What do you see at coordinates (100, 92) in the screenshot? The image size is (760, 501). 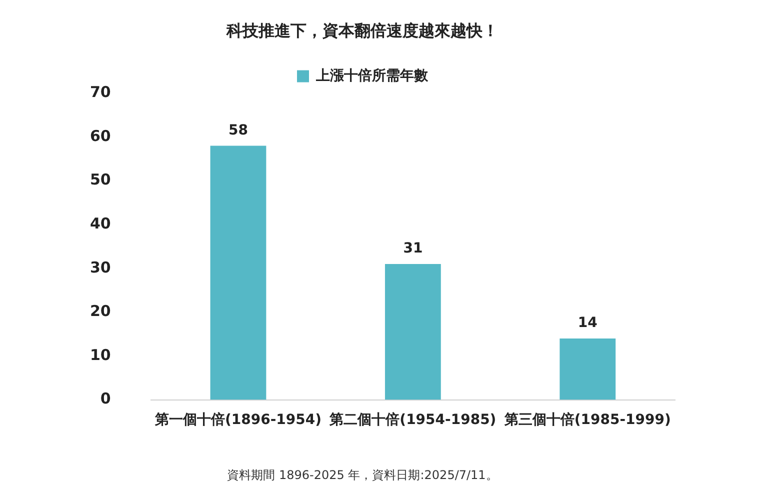 I see `y-tick-label: 70` at bounding box center [100, 92].